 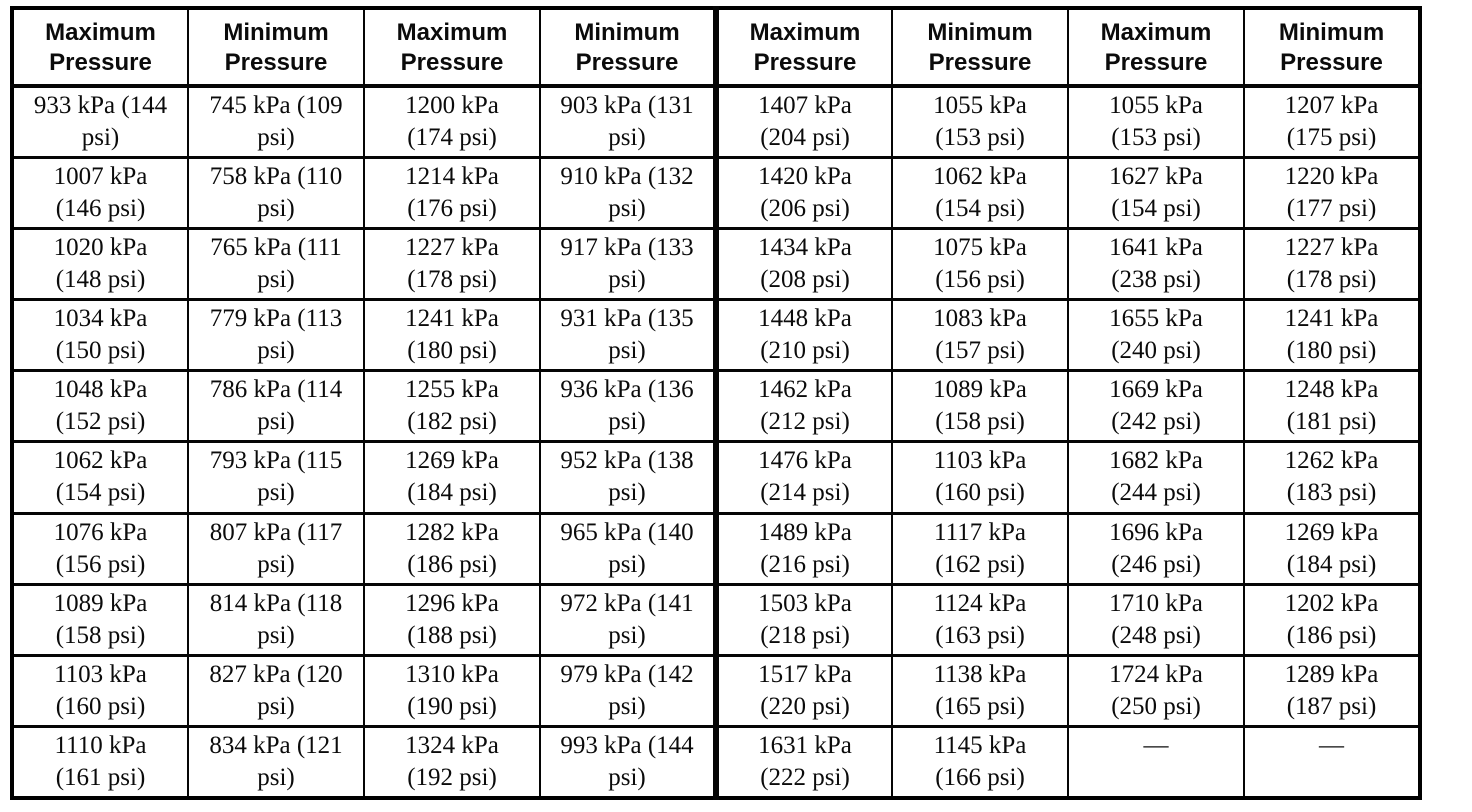 I want to click on table-cell: 1075 kPa (156 psi), so click(x=980, y=264).